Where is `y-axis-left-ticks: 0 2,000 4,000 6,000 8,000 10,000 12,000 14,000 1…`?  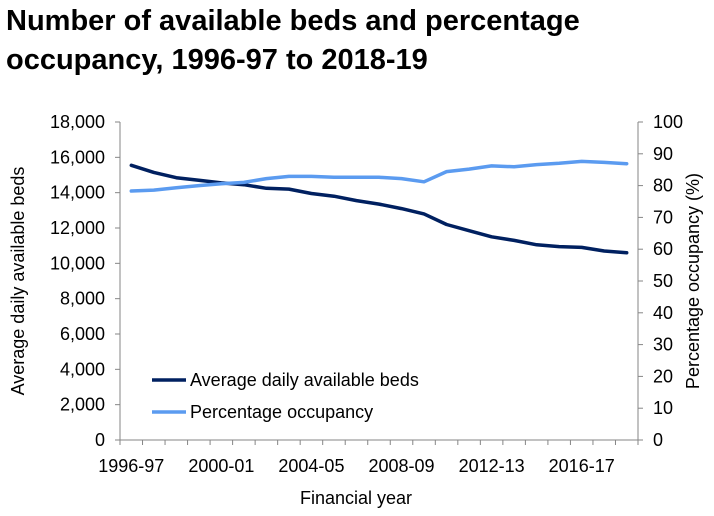 y-axis-left-ticks: 0 2,000 4,000 6,000 8,000 10,000 12,000 14,000 1… is located at coordinates (85, 281).